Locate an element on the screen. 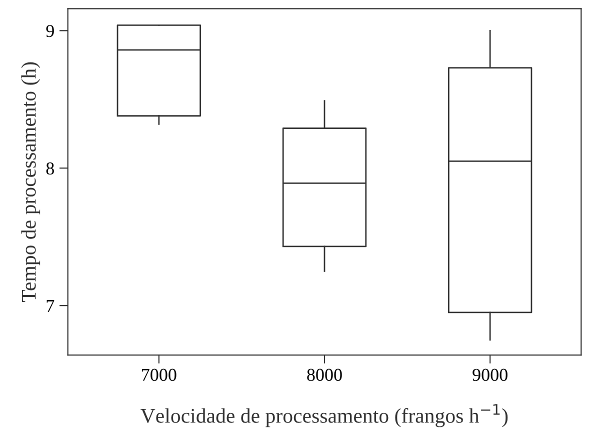 The height and width of the screenshot is (433, 590). x-tick-label: 7000 is located at coordinates (159, 374).